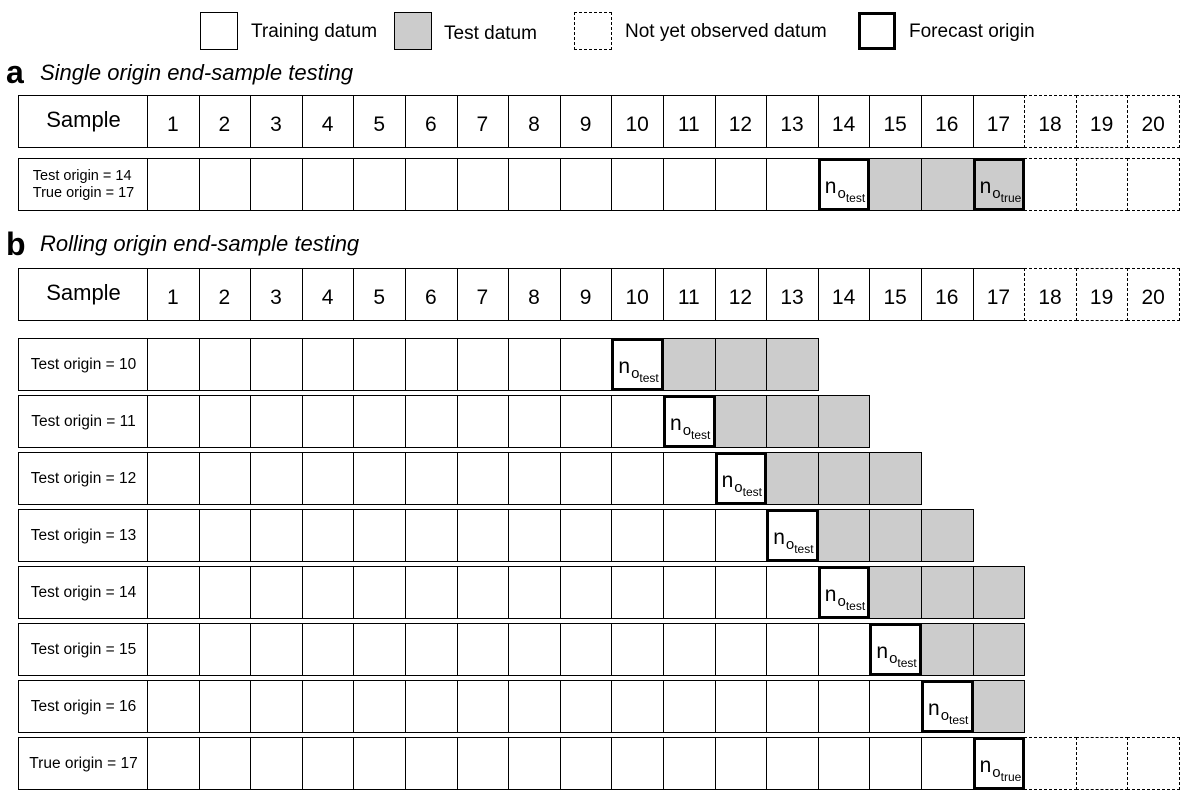 Image resolution: width=1200 pixels, height=800 pixels. Describe the element at coordinates (947, 124) in the screenshot. I see `sample-number-16: 16` at that location.